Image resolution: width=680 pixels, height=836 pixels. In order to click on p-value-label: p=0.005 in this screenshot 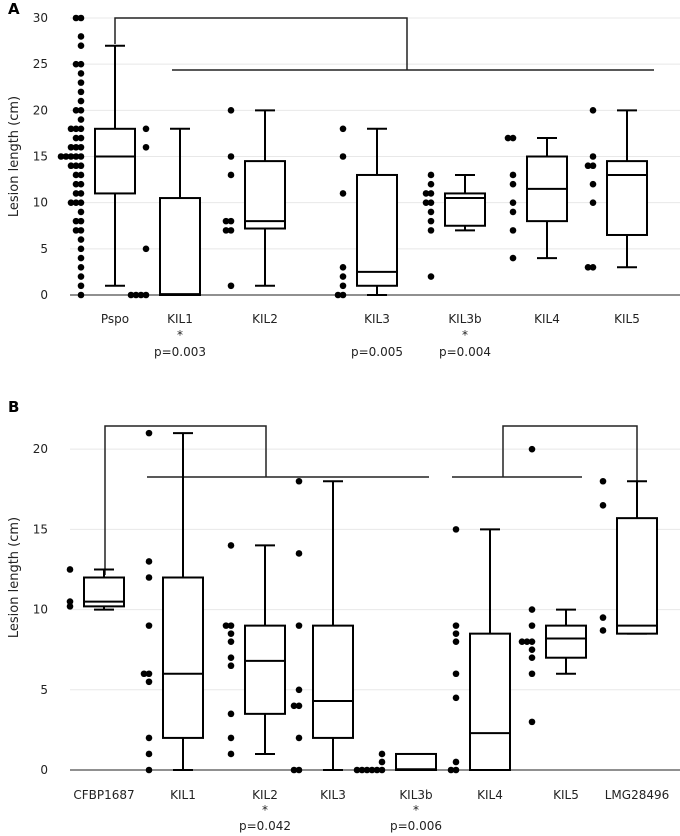, I will do `click(377, 352)`.